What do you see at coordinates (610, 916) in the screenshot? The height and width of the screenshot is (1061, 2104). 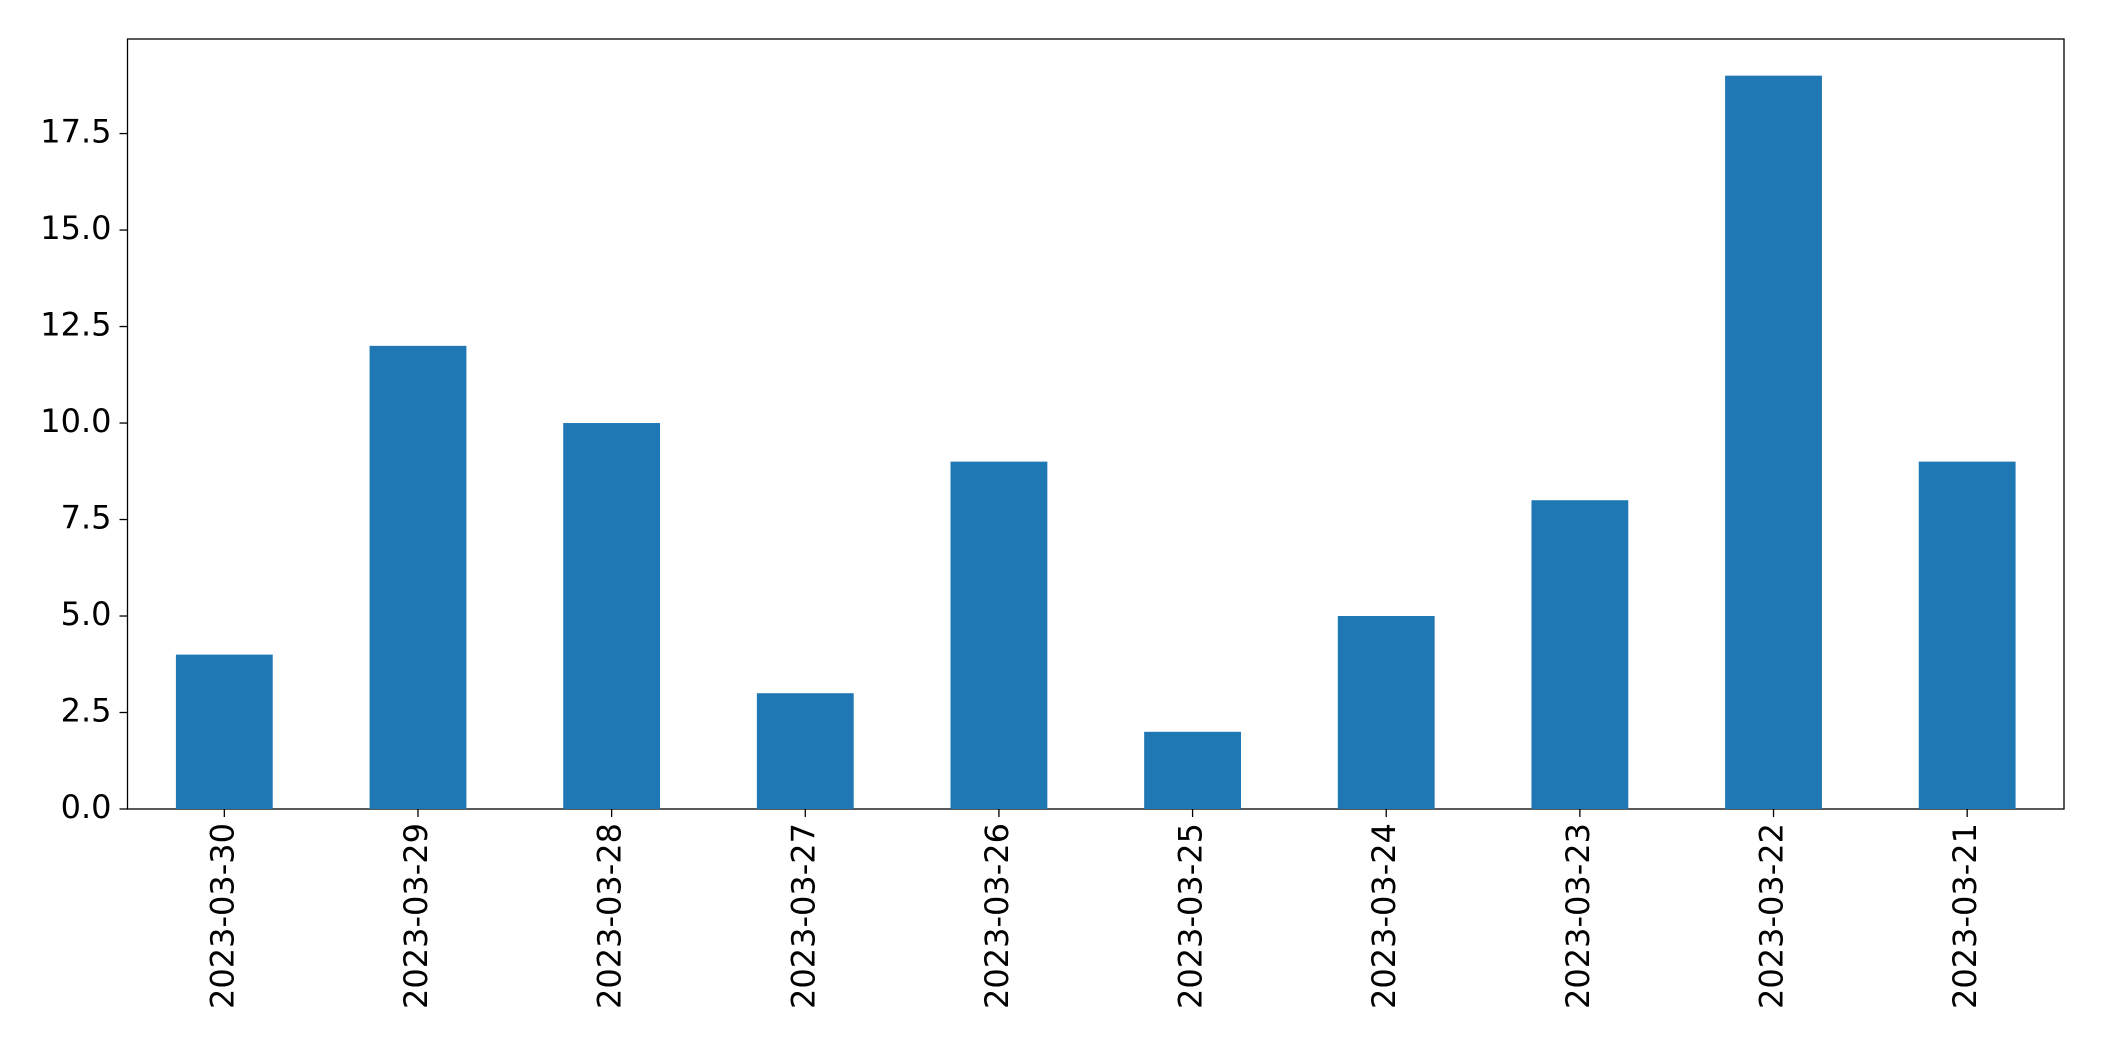 I see `x-tick-label: 2023-03-28` at bounding box center [610, 916].